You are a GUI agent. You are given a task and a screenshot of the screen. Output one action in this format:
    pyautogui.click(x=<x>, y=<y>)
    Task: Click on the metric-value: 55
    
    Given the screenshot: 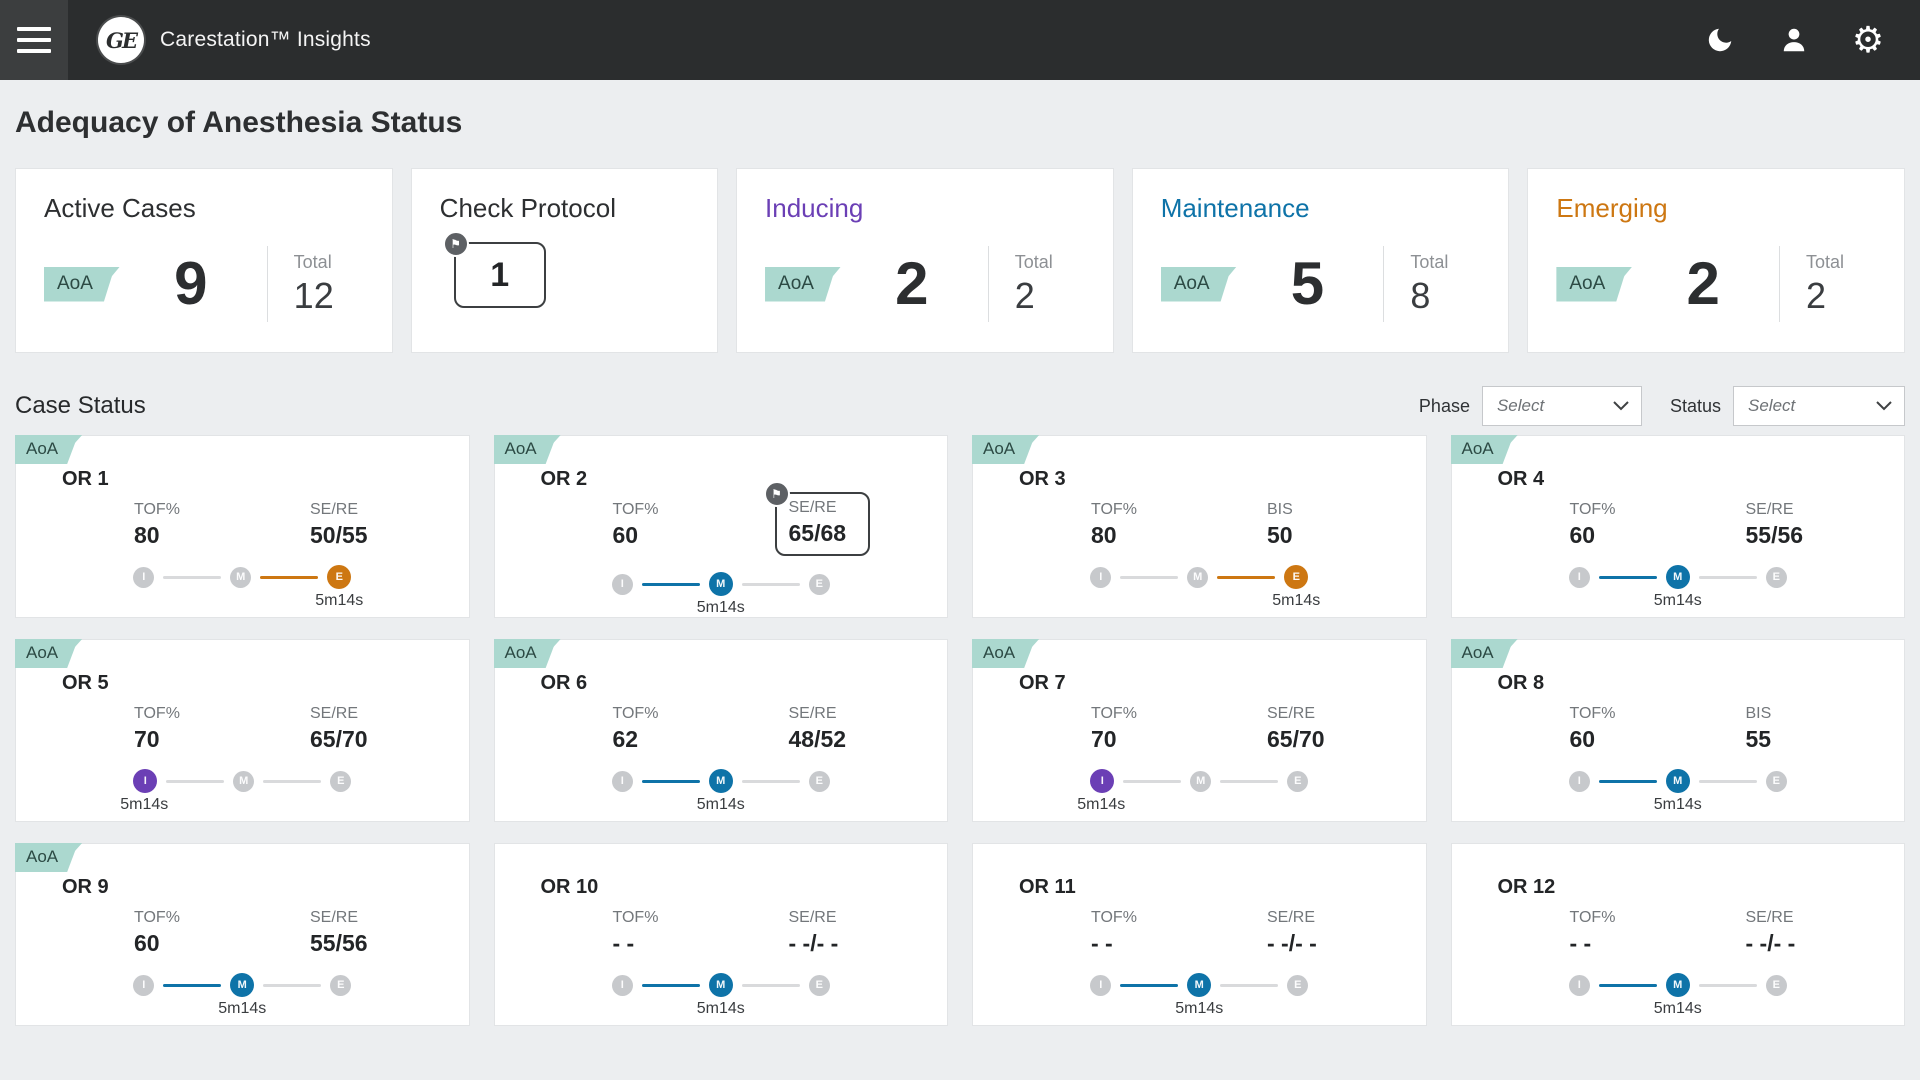 What is the action you would take?
    pyautogui.click(x=1758, y=739)
    